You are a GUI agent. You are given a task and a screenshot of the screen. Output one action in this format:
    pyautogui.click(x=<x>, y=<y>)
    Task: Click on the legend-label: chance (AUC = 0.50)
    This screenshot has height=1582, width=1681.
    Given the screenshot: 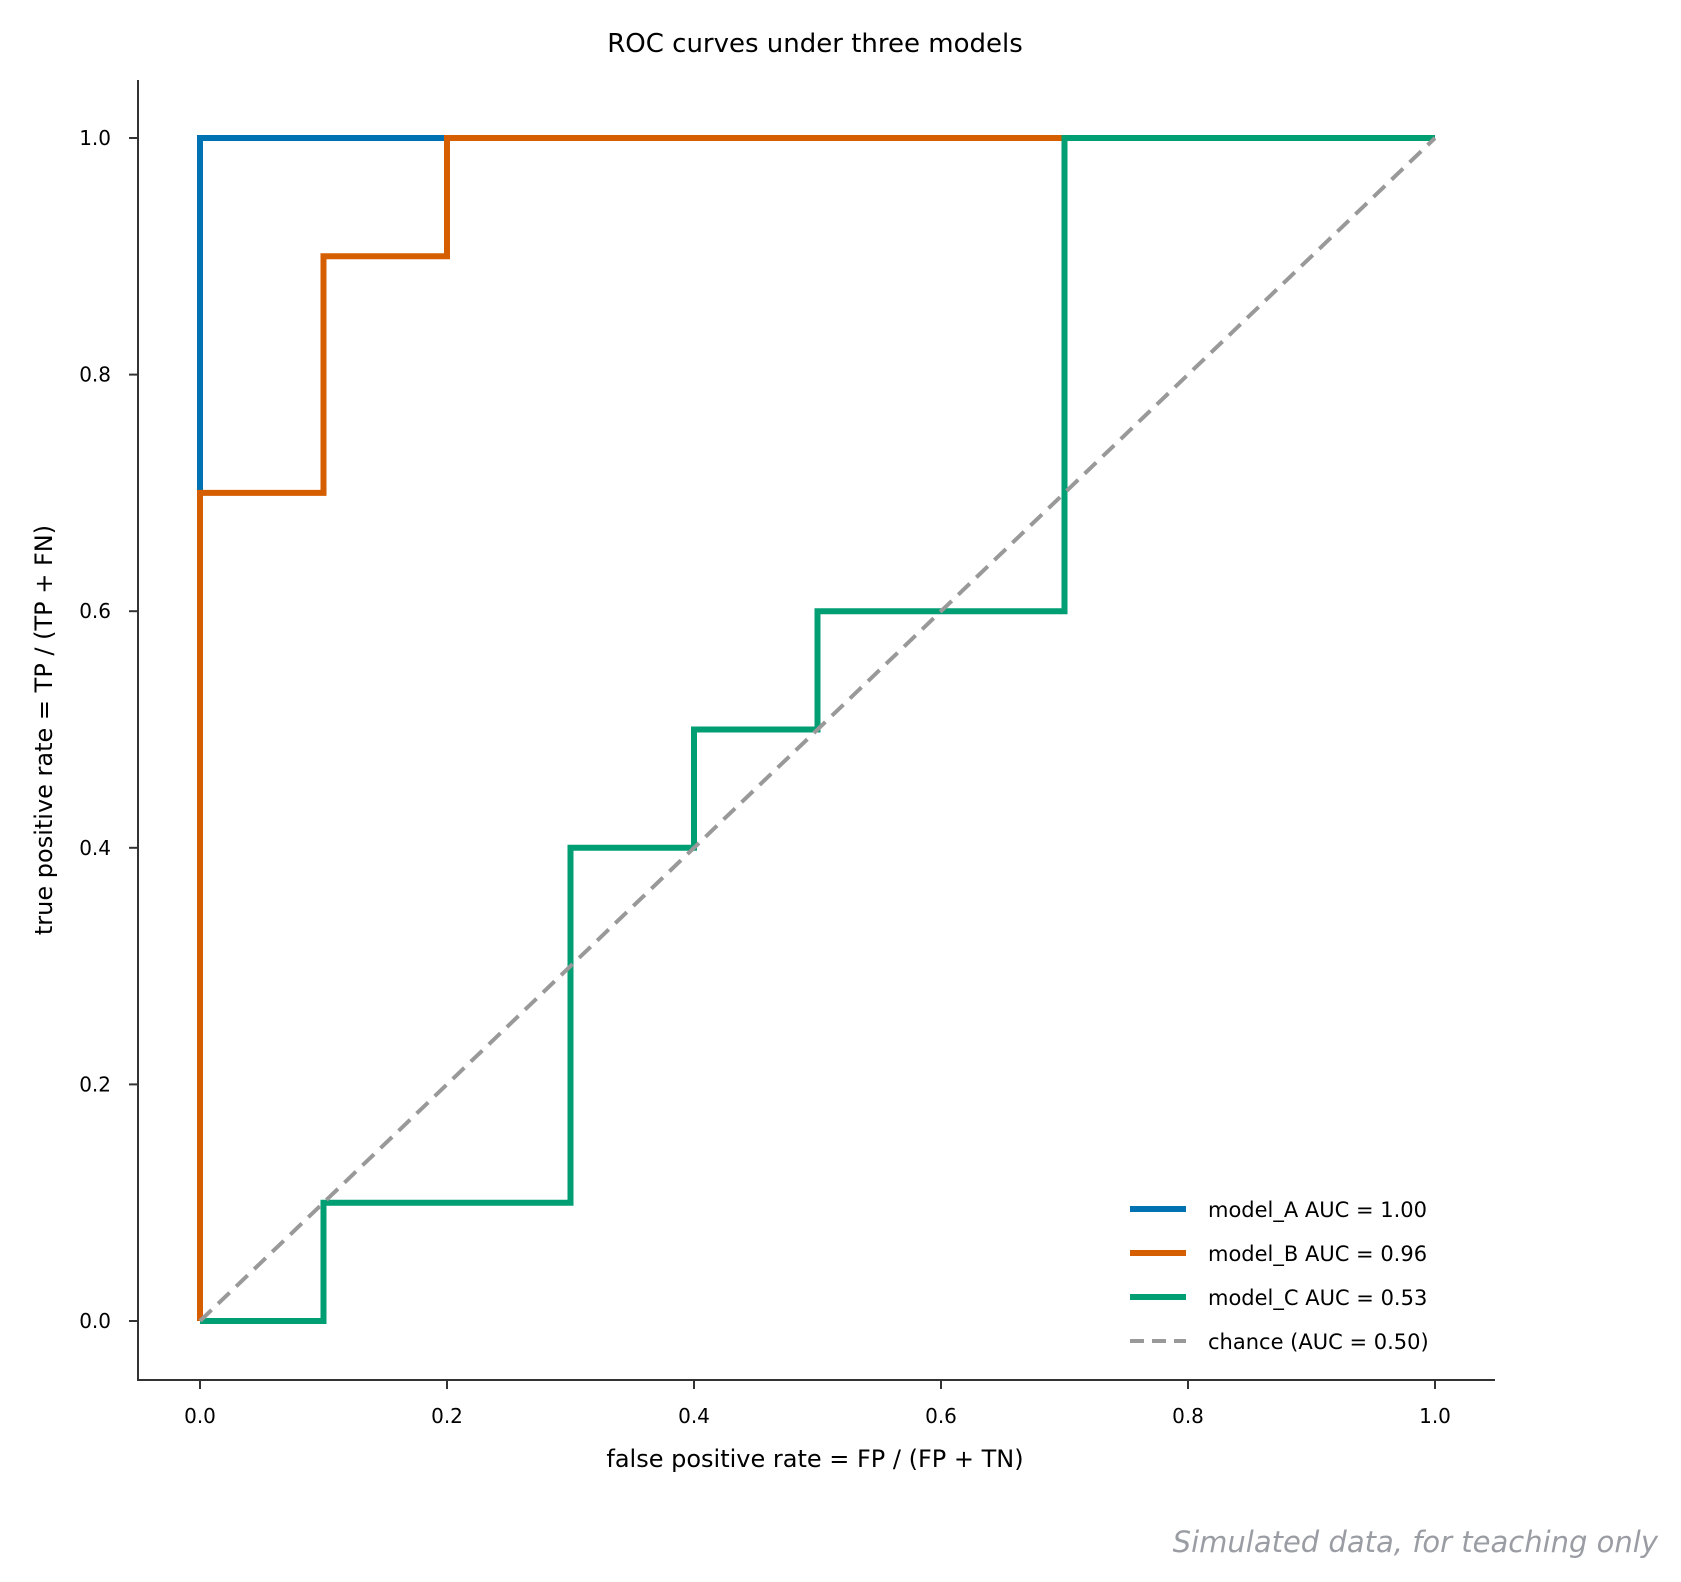 What is the action you would take?
    pyautogui.click(x=1318, y=1342)
    